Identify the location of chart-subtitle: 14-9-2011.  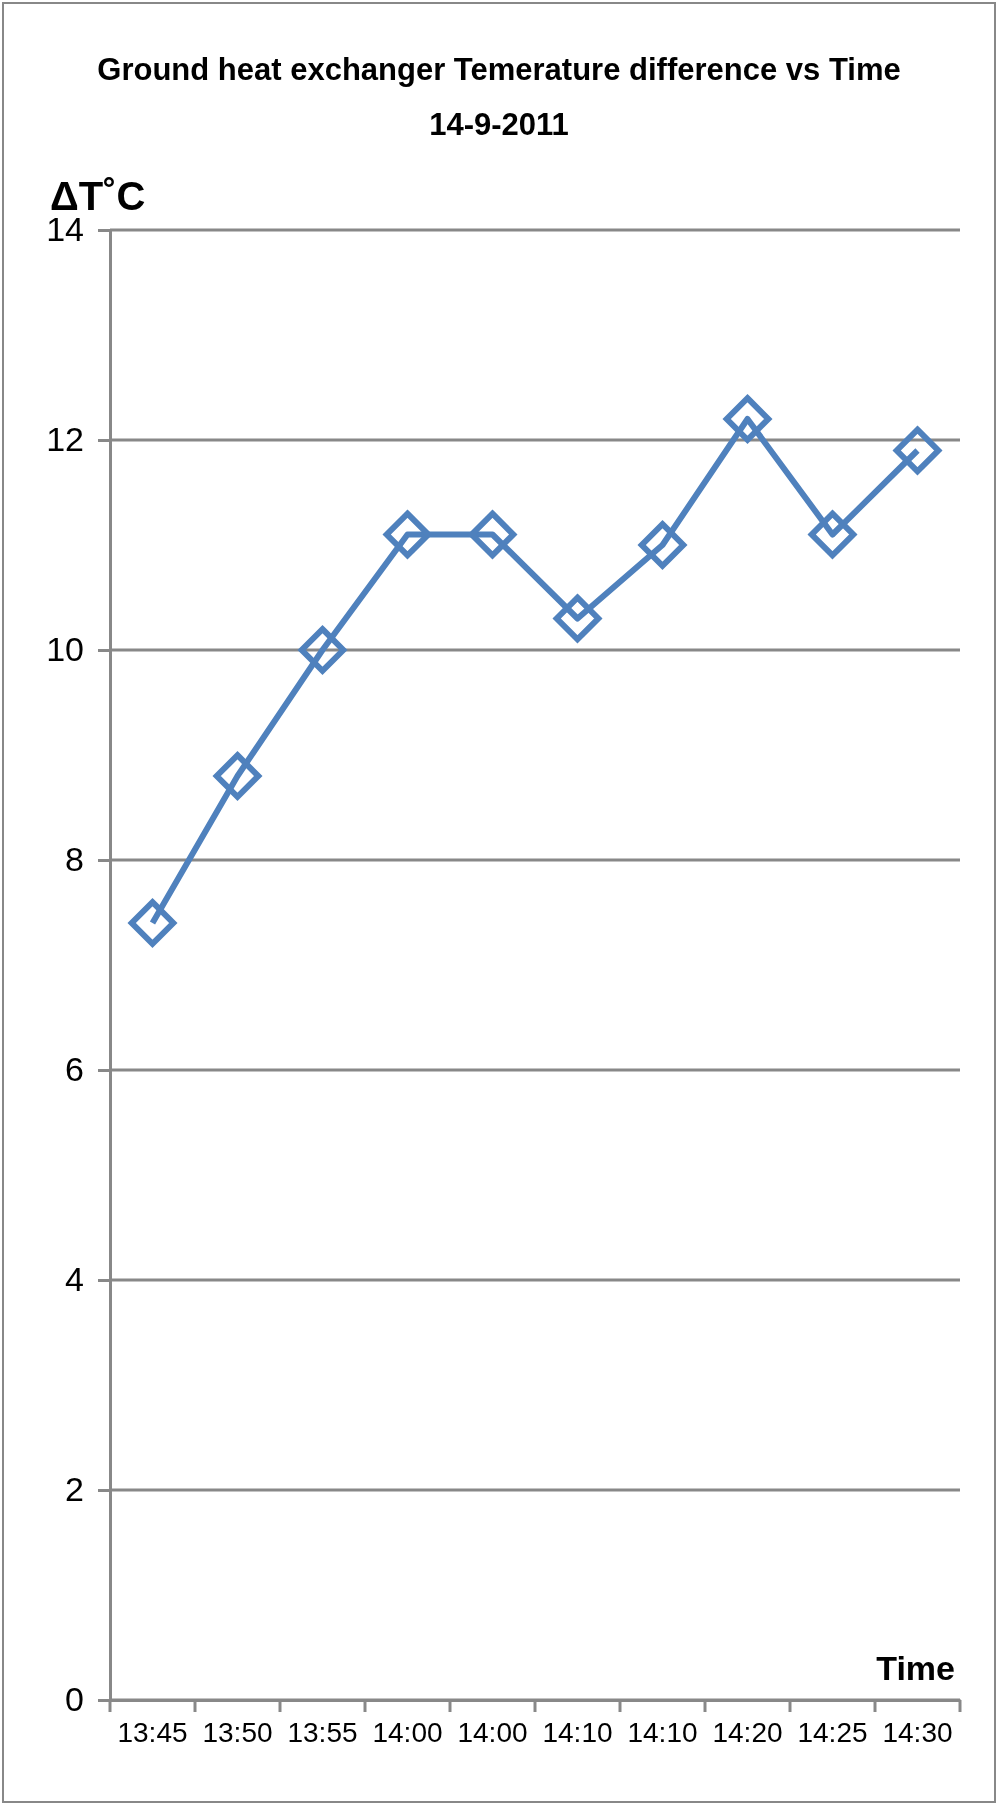
(499, 124).